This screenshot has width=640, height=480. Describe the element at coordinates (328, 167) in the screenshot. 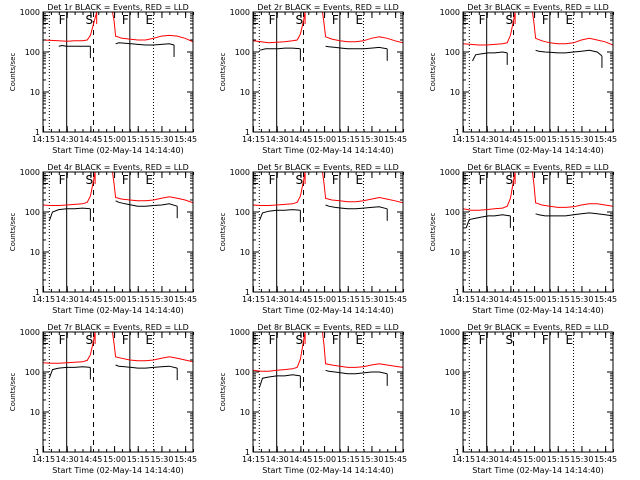

I see `panel-title: Det 5r BLACK = Events, RED = LLD` at that location.